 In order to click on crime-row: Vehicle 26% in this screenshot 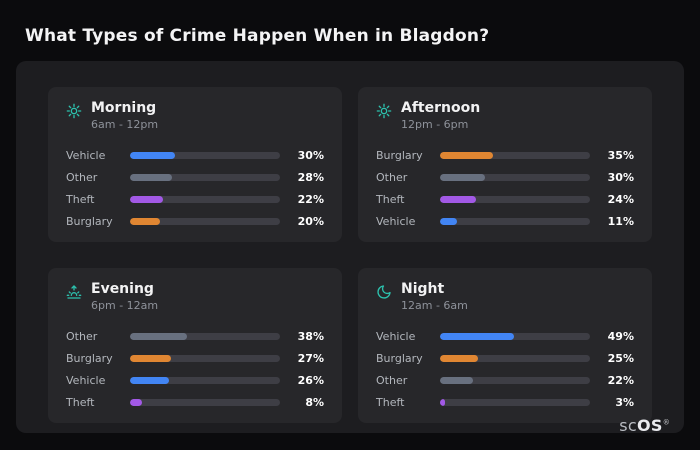, I will do `click(195, 380)`.